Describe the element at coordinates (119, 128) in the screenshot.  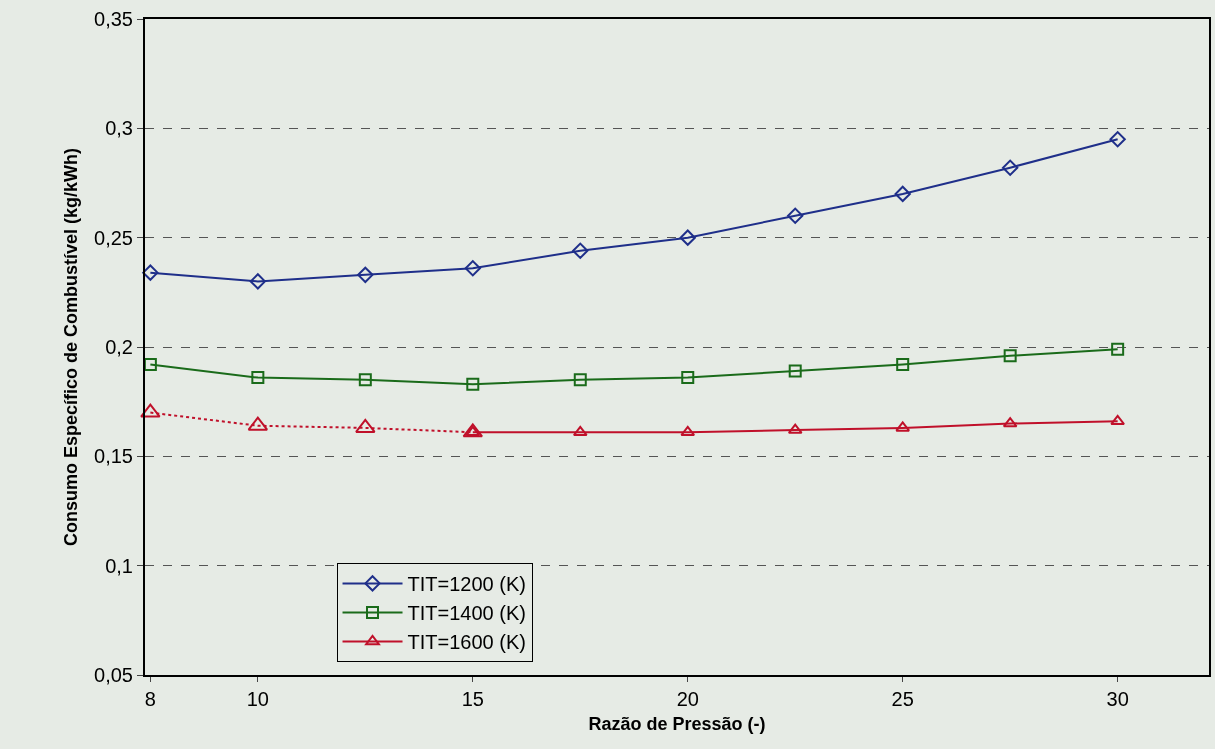
I see `y-tick-label: 0,3` at that location.